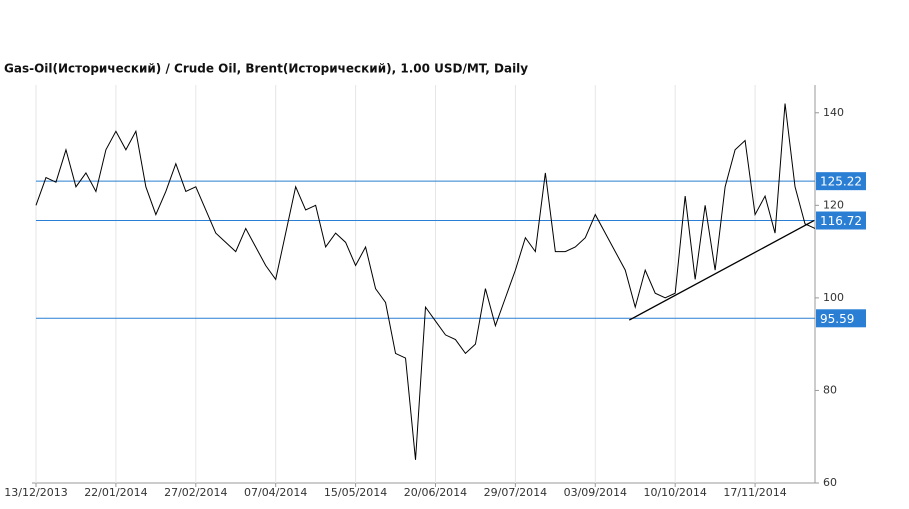 The height and width of the screenshot is (509, 909). Describe the element at coordinates (435, 492) in the screenshot. I see `x-tick-label: 20/06/2014` at that location.